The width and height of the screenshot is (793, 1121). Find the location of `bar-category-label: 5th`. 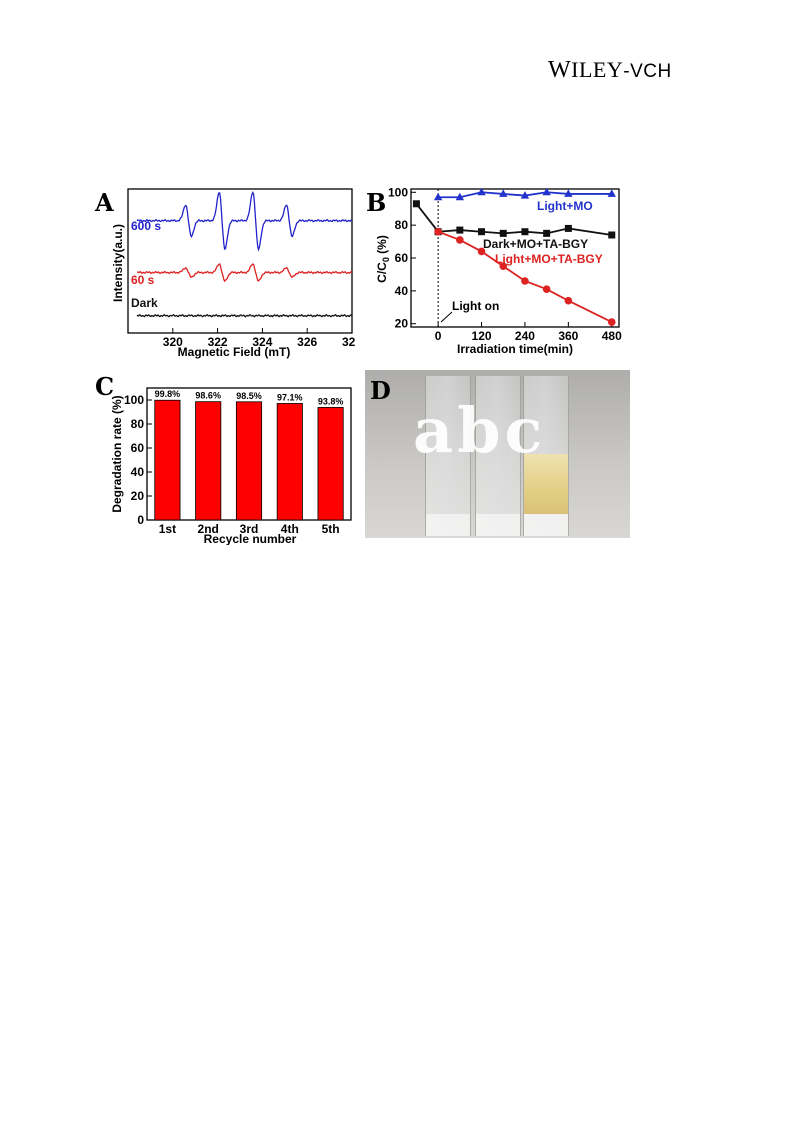

bar-category-label: 5th is located at coordinates (331, 529).